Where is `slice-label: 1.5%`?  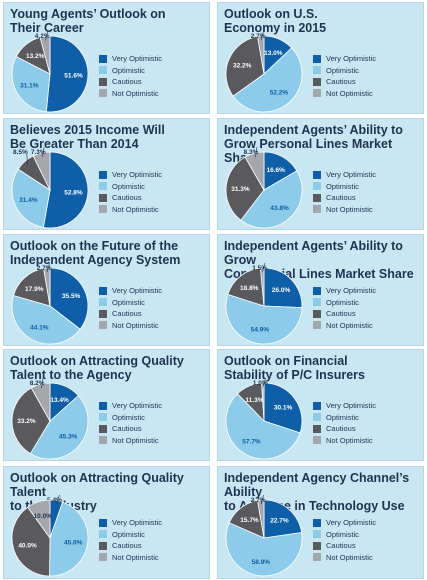
slice-label: 1.5% is located at coordinates (259, 268).